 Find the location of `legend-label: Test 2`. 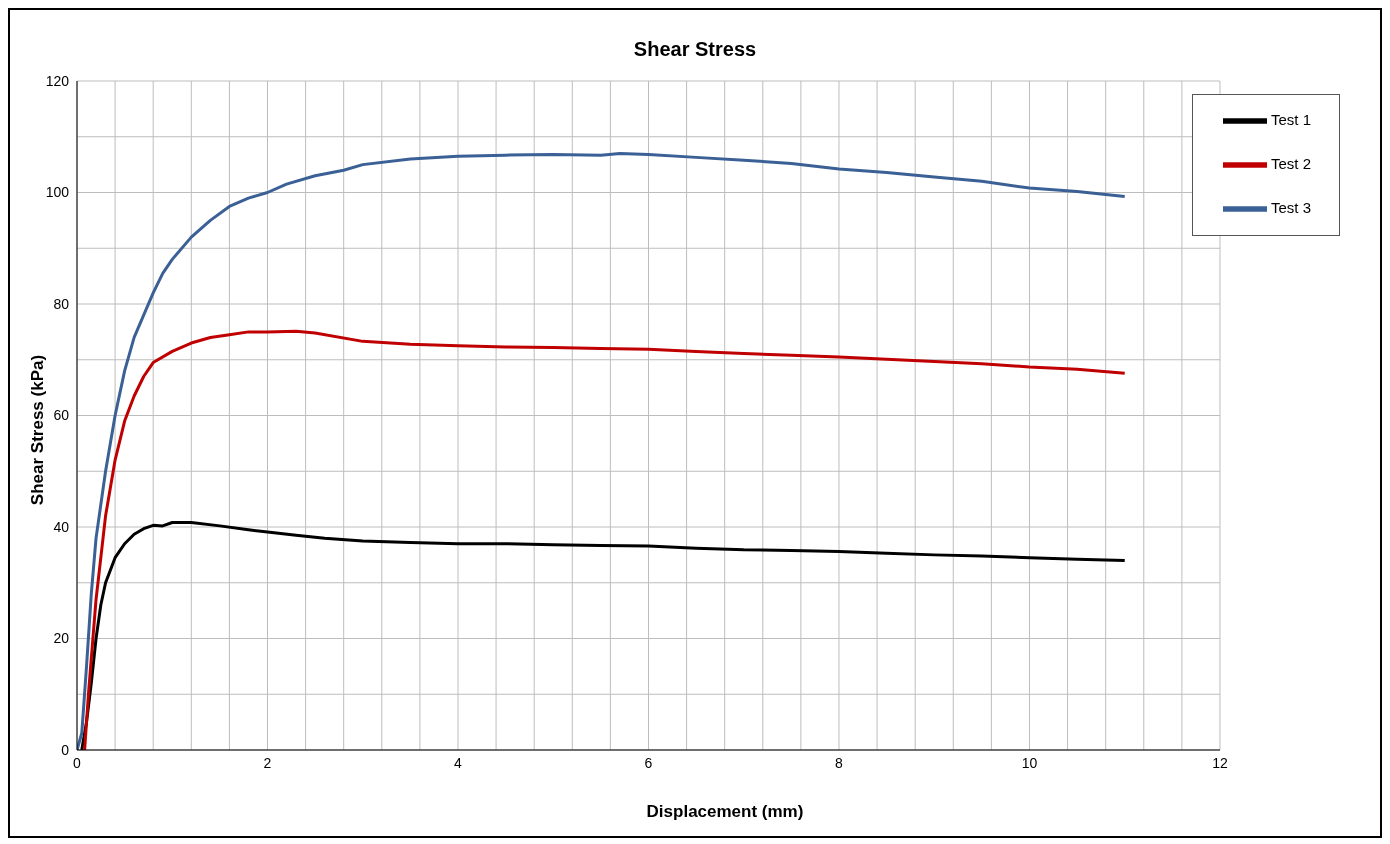

legend-label: Test 2 is located at coordinates (1290, 163).